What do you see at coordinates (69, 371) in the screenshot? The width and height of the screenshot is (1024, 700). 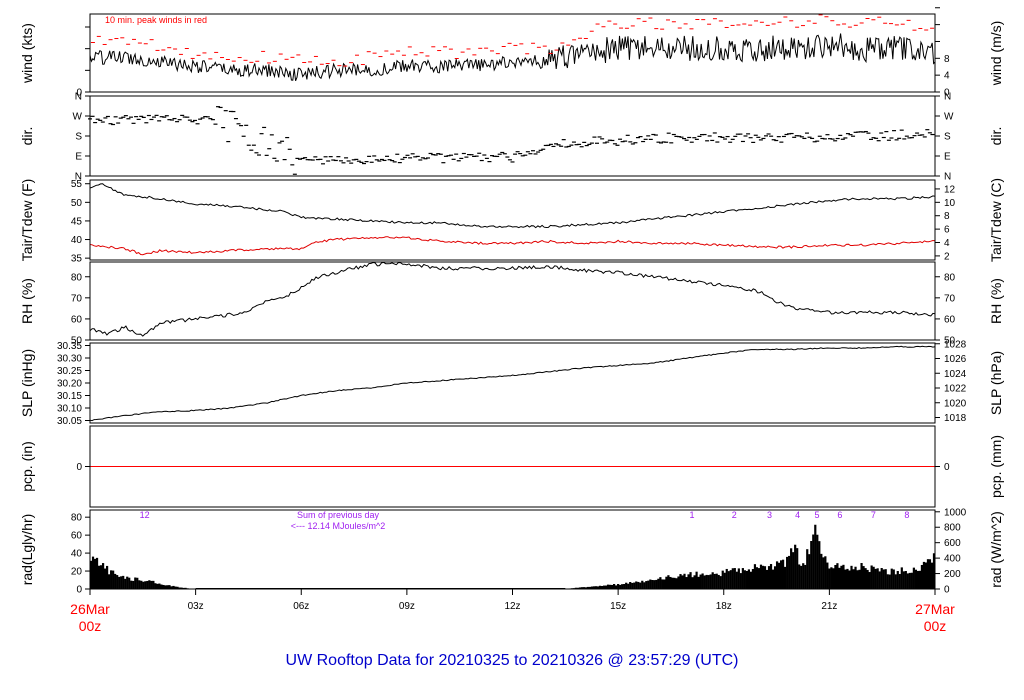 I see `slp-left-tick-label: 30.25` at bounding box center [69, 371].